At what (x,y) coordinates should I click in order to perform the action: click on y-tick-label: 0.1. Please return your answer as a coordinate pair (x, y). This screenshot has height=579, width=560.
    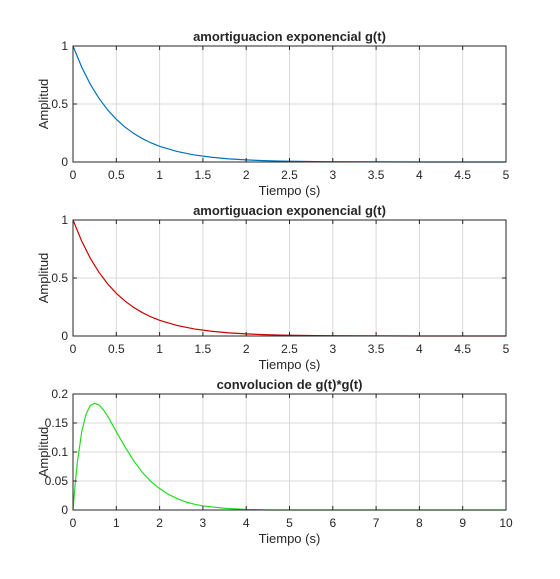
    Looking at the image, I should click on (59, 452).